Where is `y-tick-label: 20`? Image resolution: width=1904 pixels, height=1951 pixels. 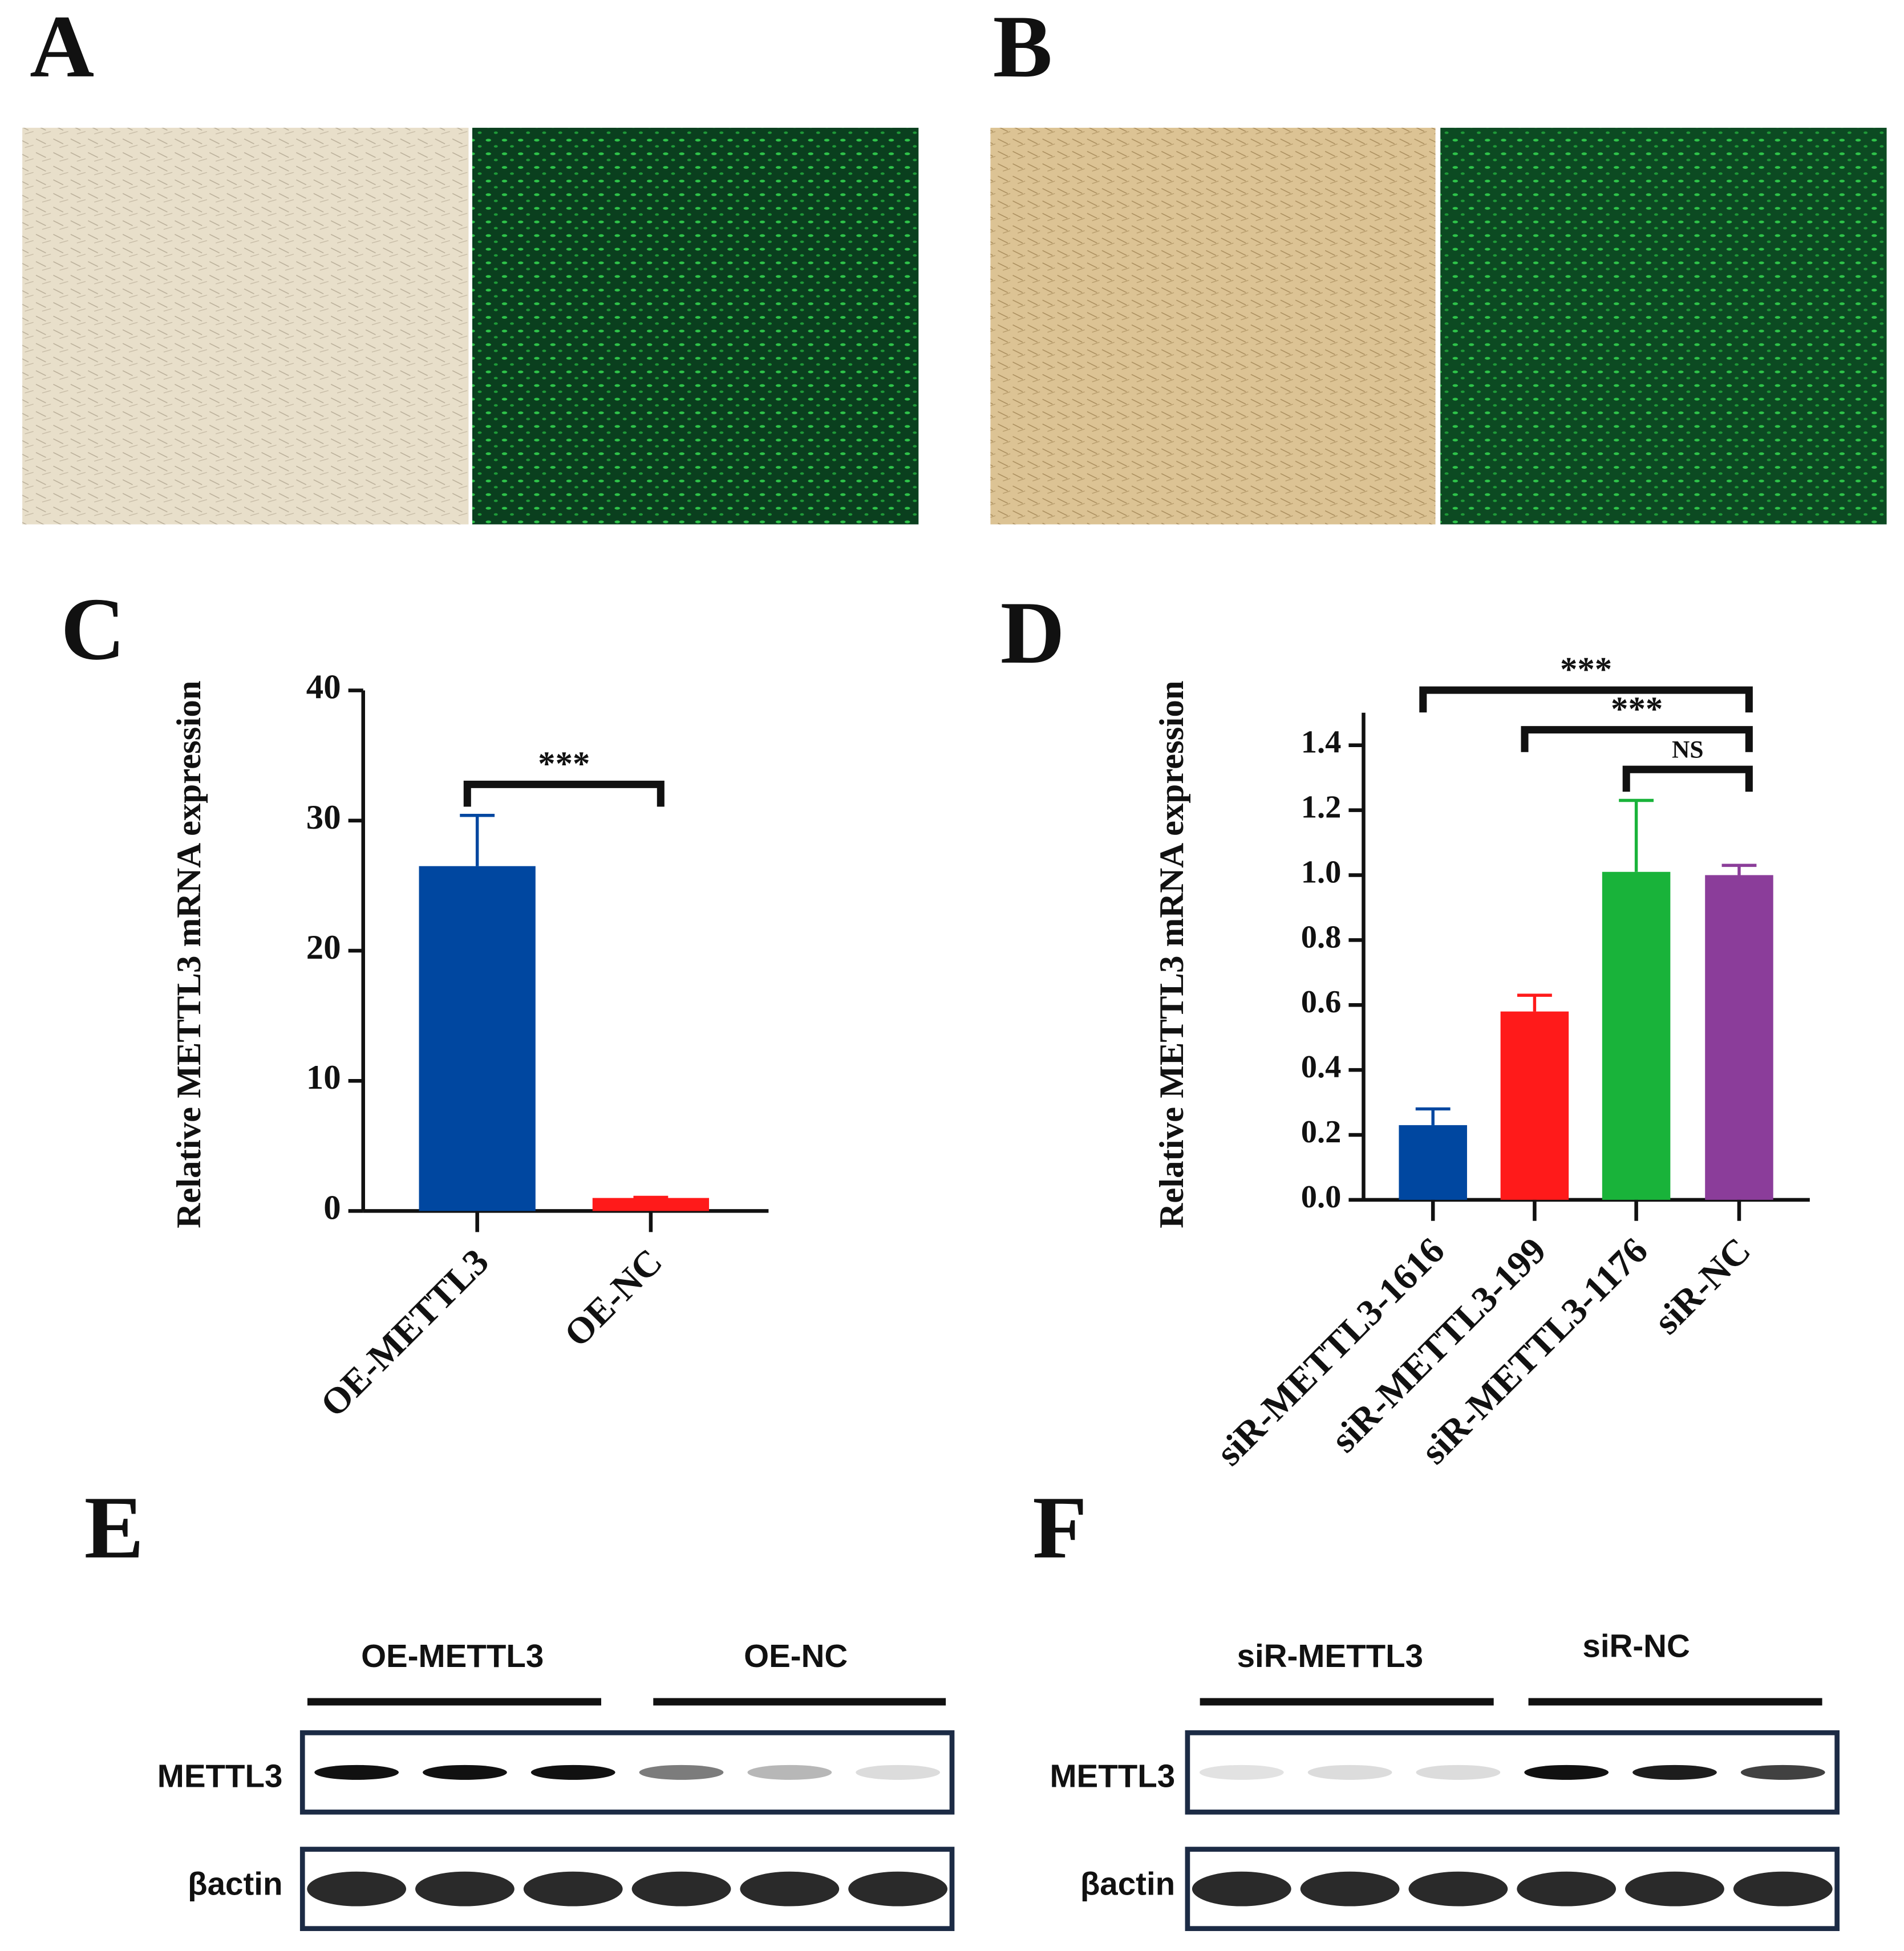 y-tick-label: 20 is located at coordinates (323, 947).